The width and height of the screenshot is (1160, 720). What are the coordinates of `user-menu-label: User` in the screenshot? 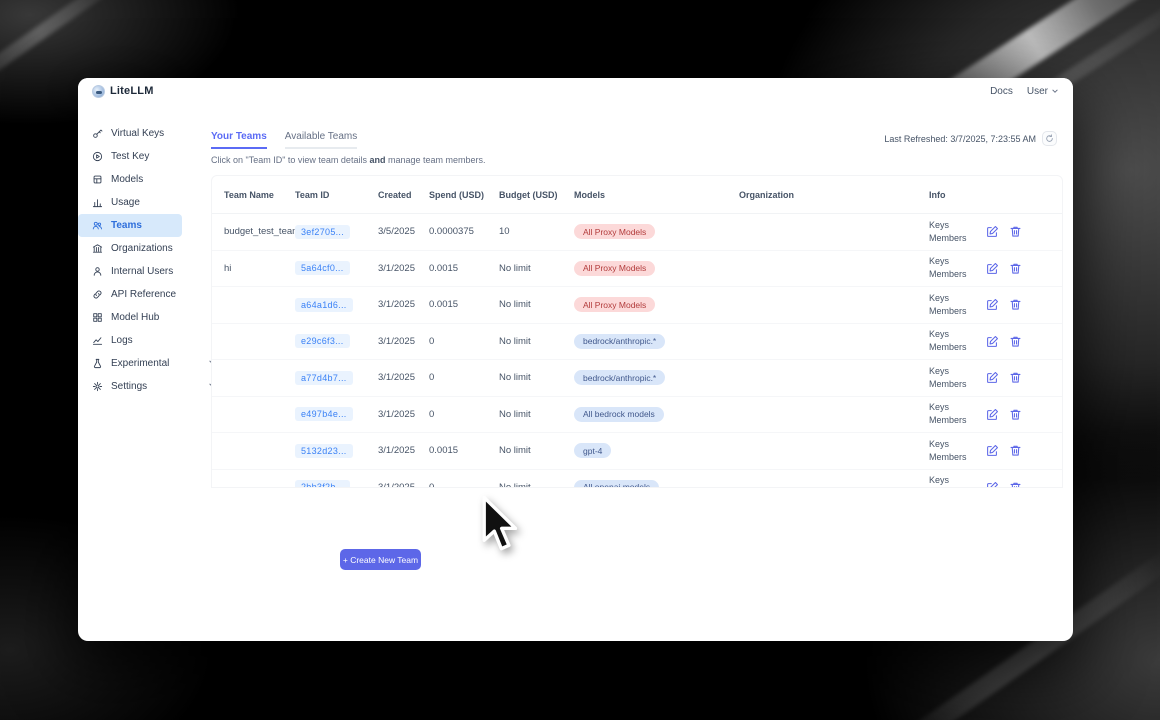 It's located at (1037, 91).